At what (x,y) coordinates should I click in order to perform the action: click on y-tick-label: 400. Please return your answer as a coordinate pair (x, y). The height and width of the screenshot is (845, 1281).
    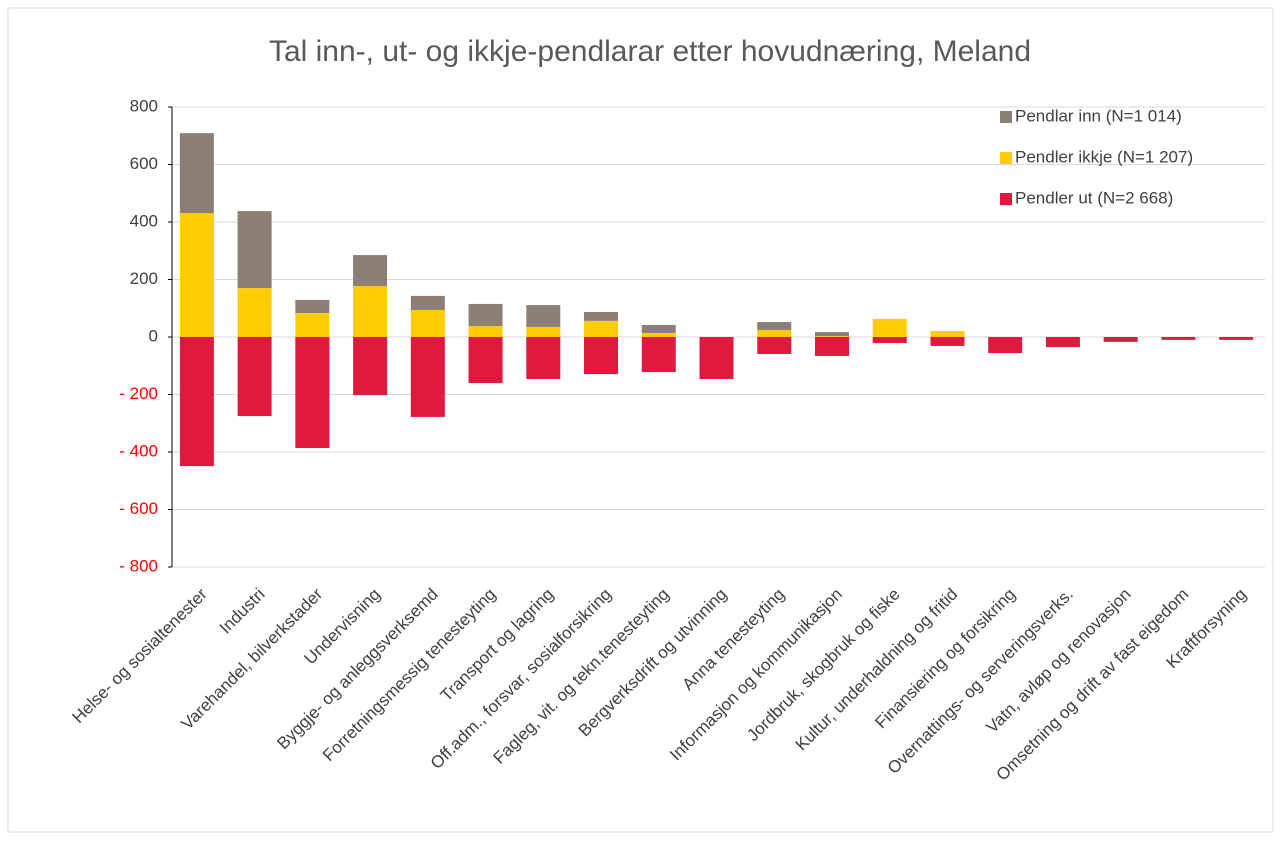
    Looking at the image, I should click on (144, 220).